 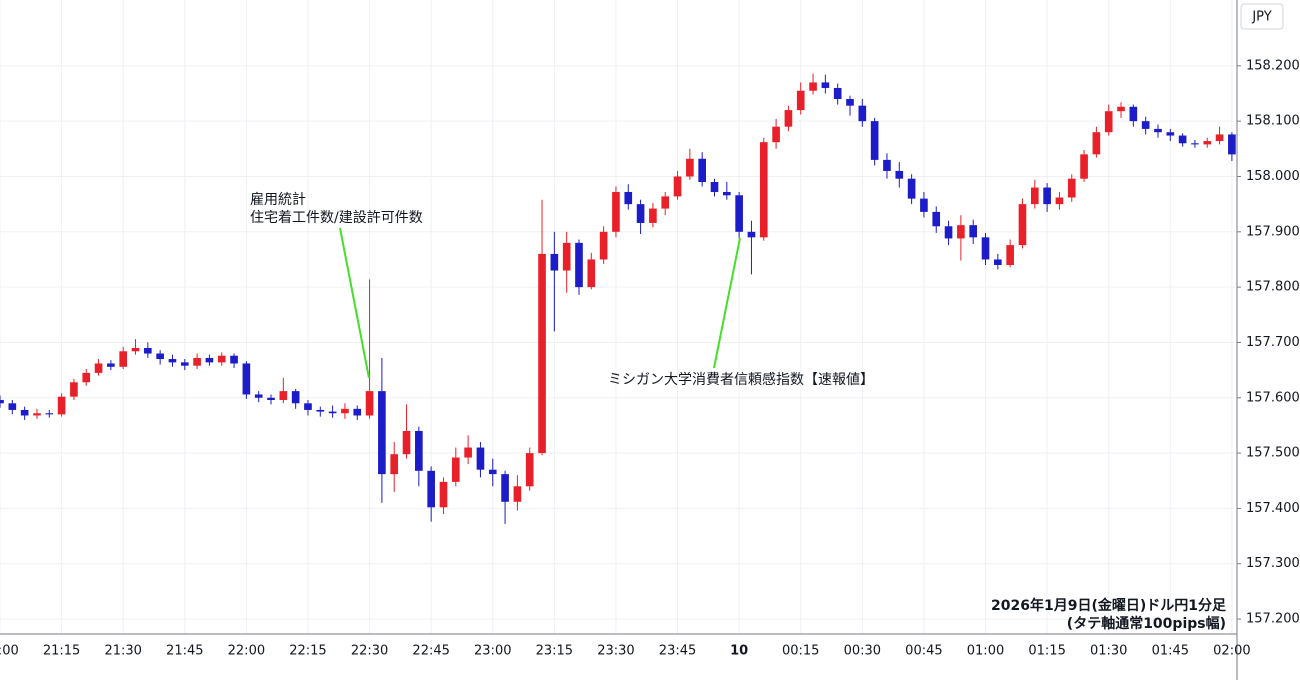 What do you see at coordinates (741, 379) in the screenshot?
I see `annotation-text: ミシガン大学消費者信頼感指数【速報値】` at bounding box center [741, 379].